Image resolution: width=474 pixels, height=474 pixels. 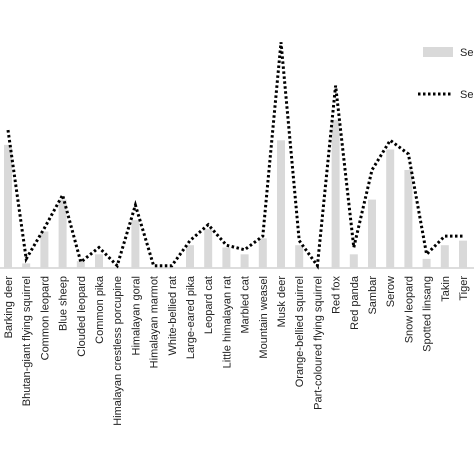 What do you see at coordinates (27, 341) in the screenshot?
I see `x-tick-label: Bhutan-giant flying squirrel` at bounding box center [27, 341].